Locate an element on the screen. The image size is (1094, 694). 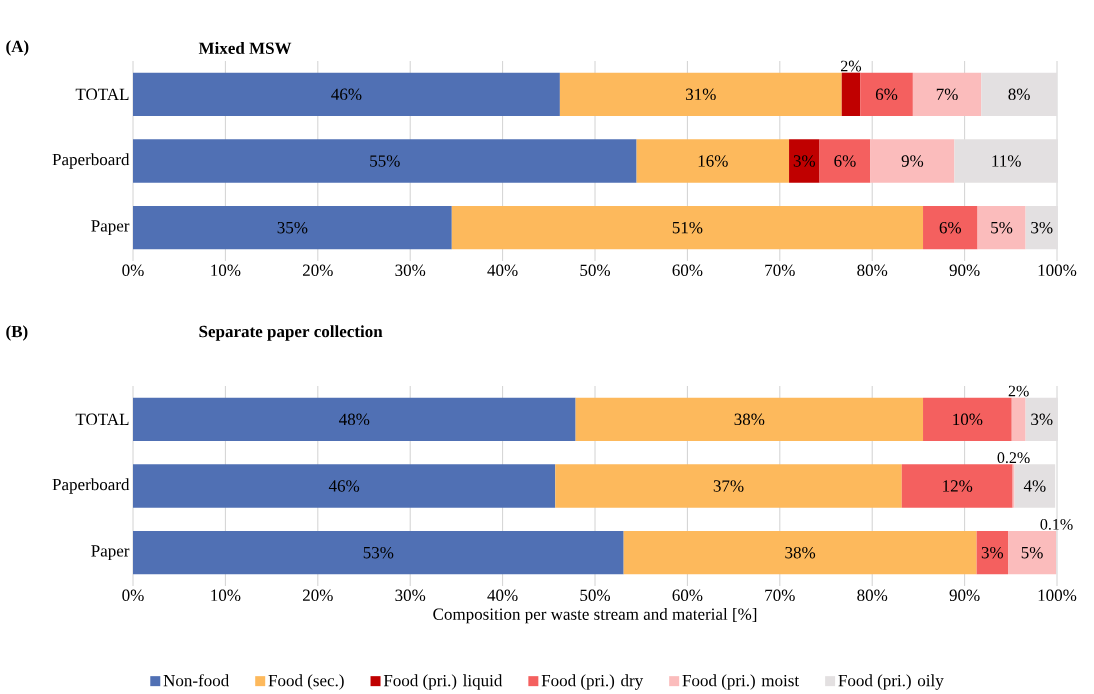
data-label: 11% is located at coordinates (1006, 161).